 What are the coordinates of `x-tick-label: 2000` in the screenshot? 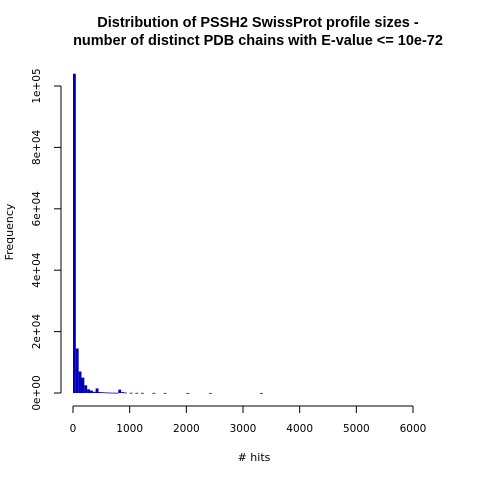 It's located at (186, 429).